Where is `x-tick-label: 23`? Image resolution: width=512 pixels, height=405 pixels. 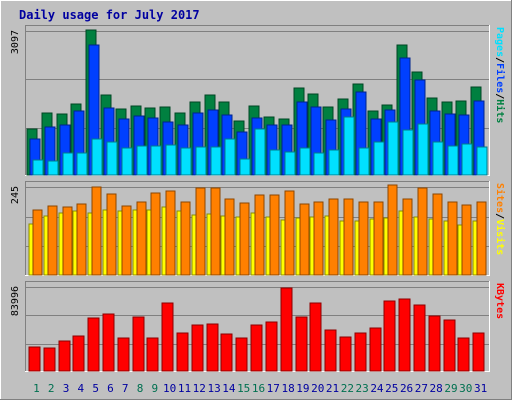
x-tick-label: 23 is located at coordinates (362, 388).